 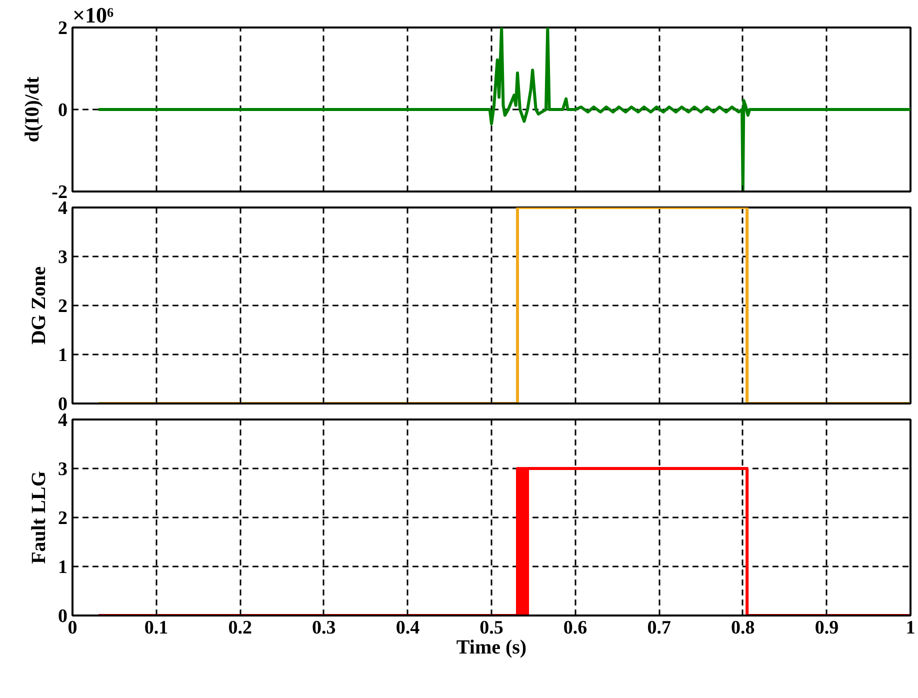 What do you see at coordinates (63, 110) in the screenshot?
I see `y-tick-label: 0` at bounding box center [63, 110].